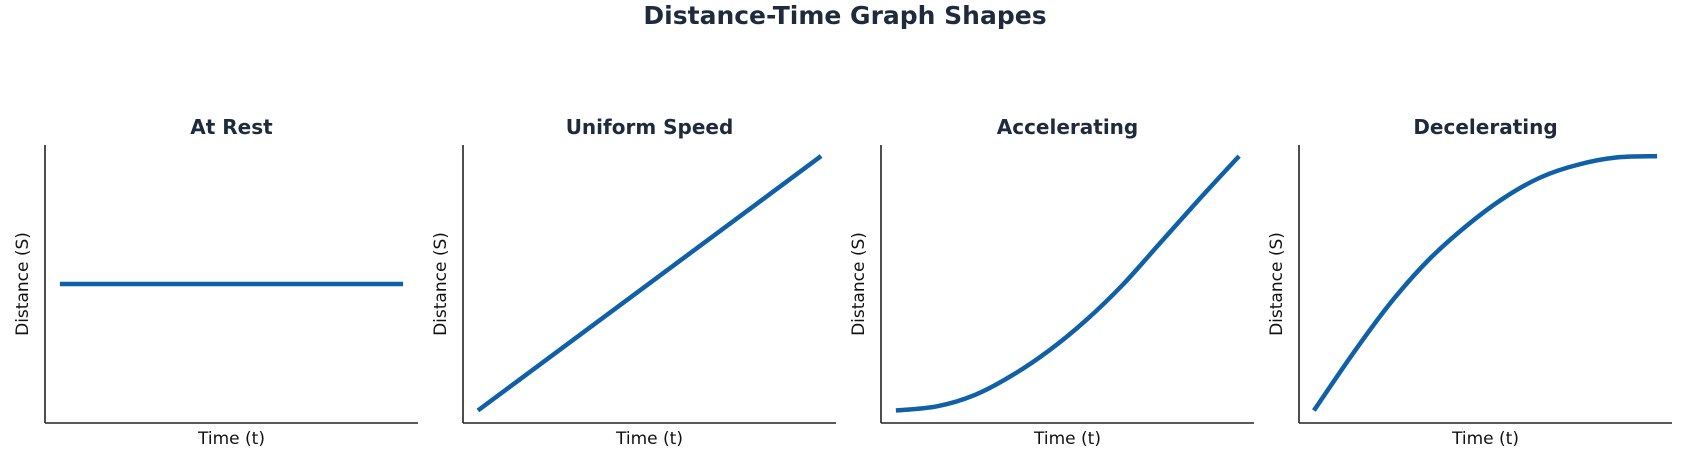  What do you see at coordinates (844, 15) in the screenshot?
I see `figure-title: Distance-Time Graph Shapes` at bounding box center [844, 15].